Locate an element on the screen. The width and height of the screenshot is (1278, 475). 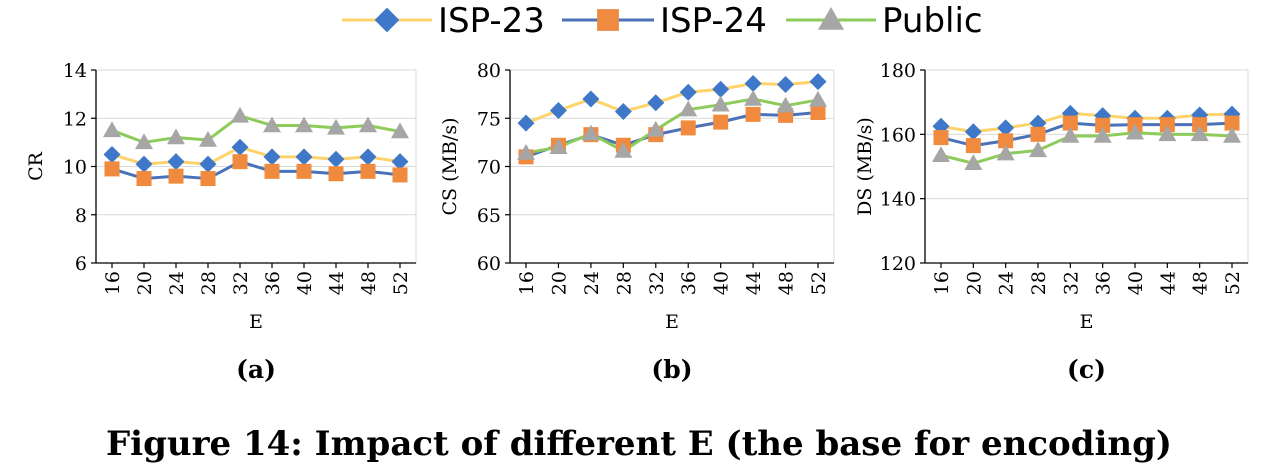
x-tick-label: 24 is located at coordinates (177, 283).